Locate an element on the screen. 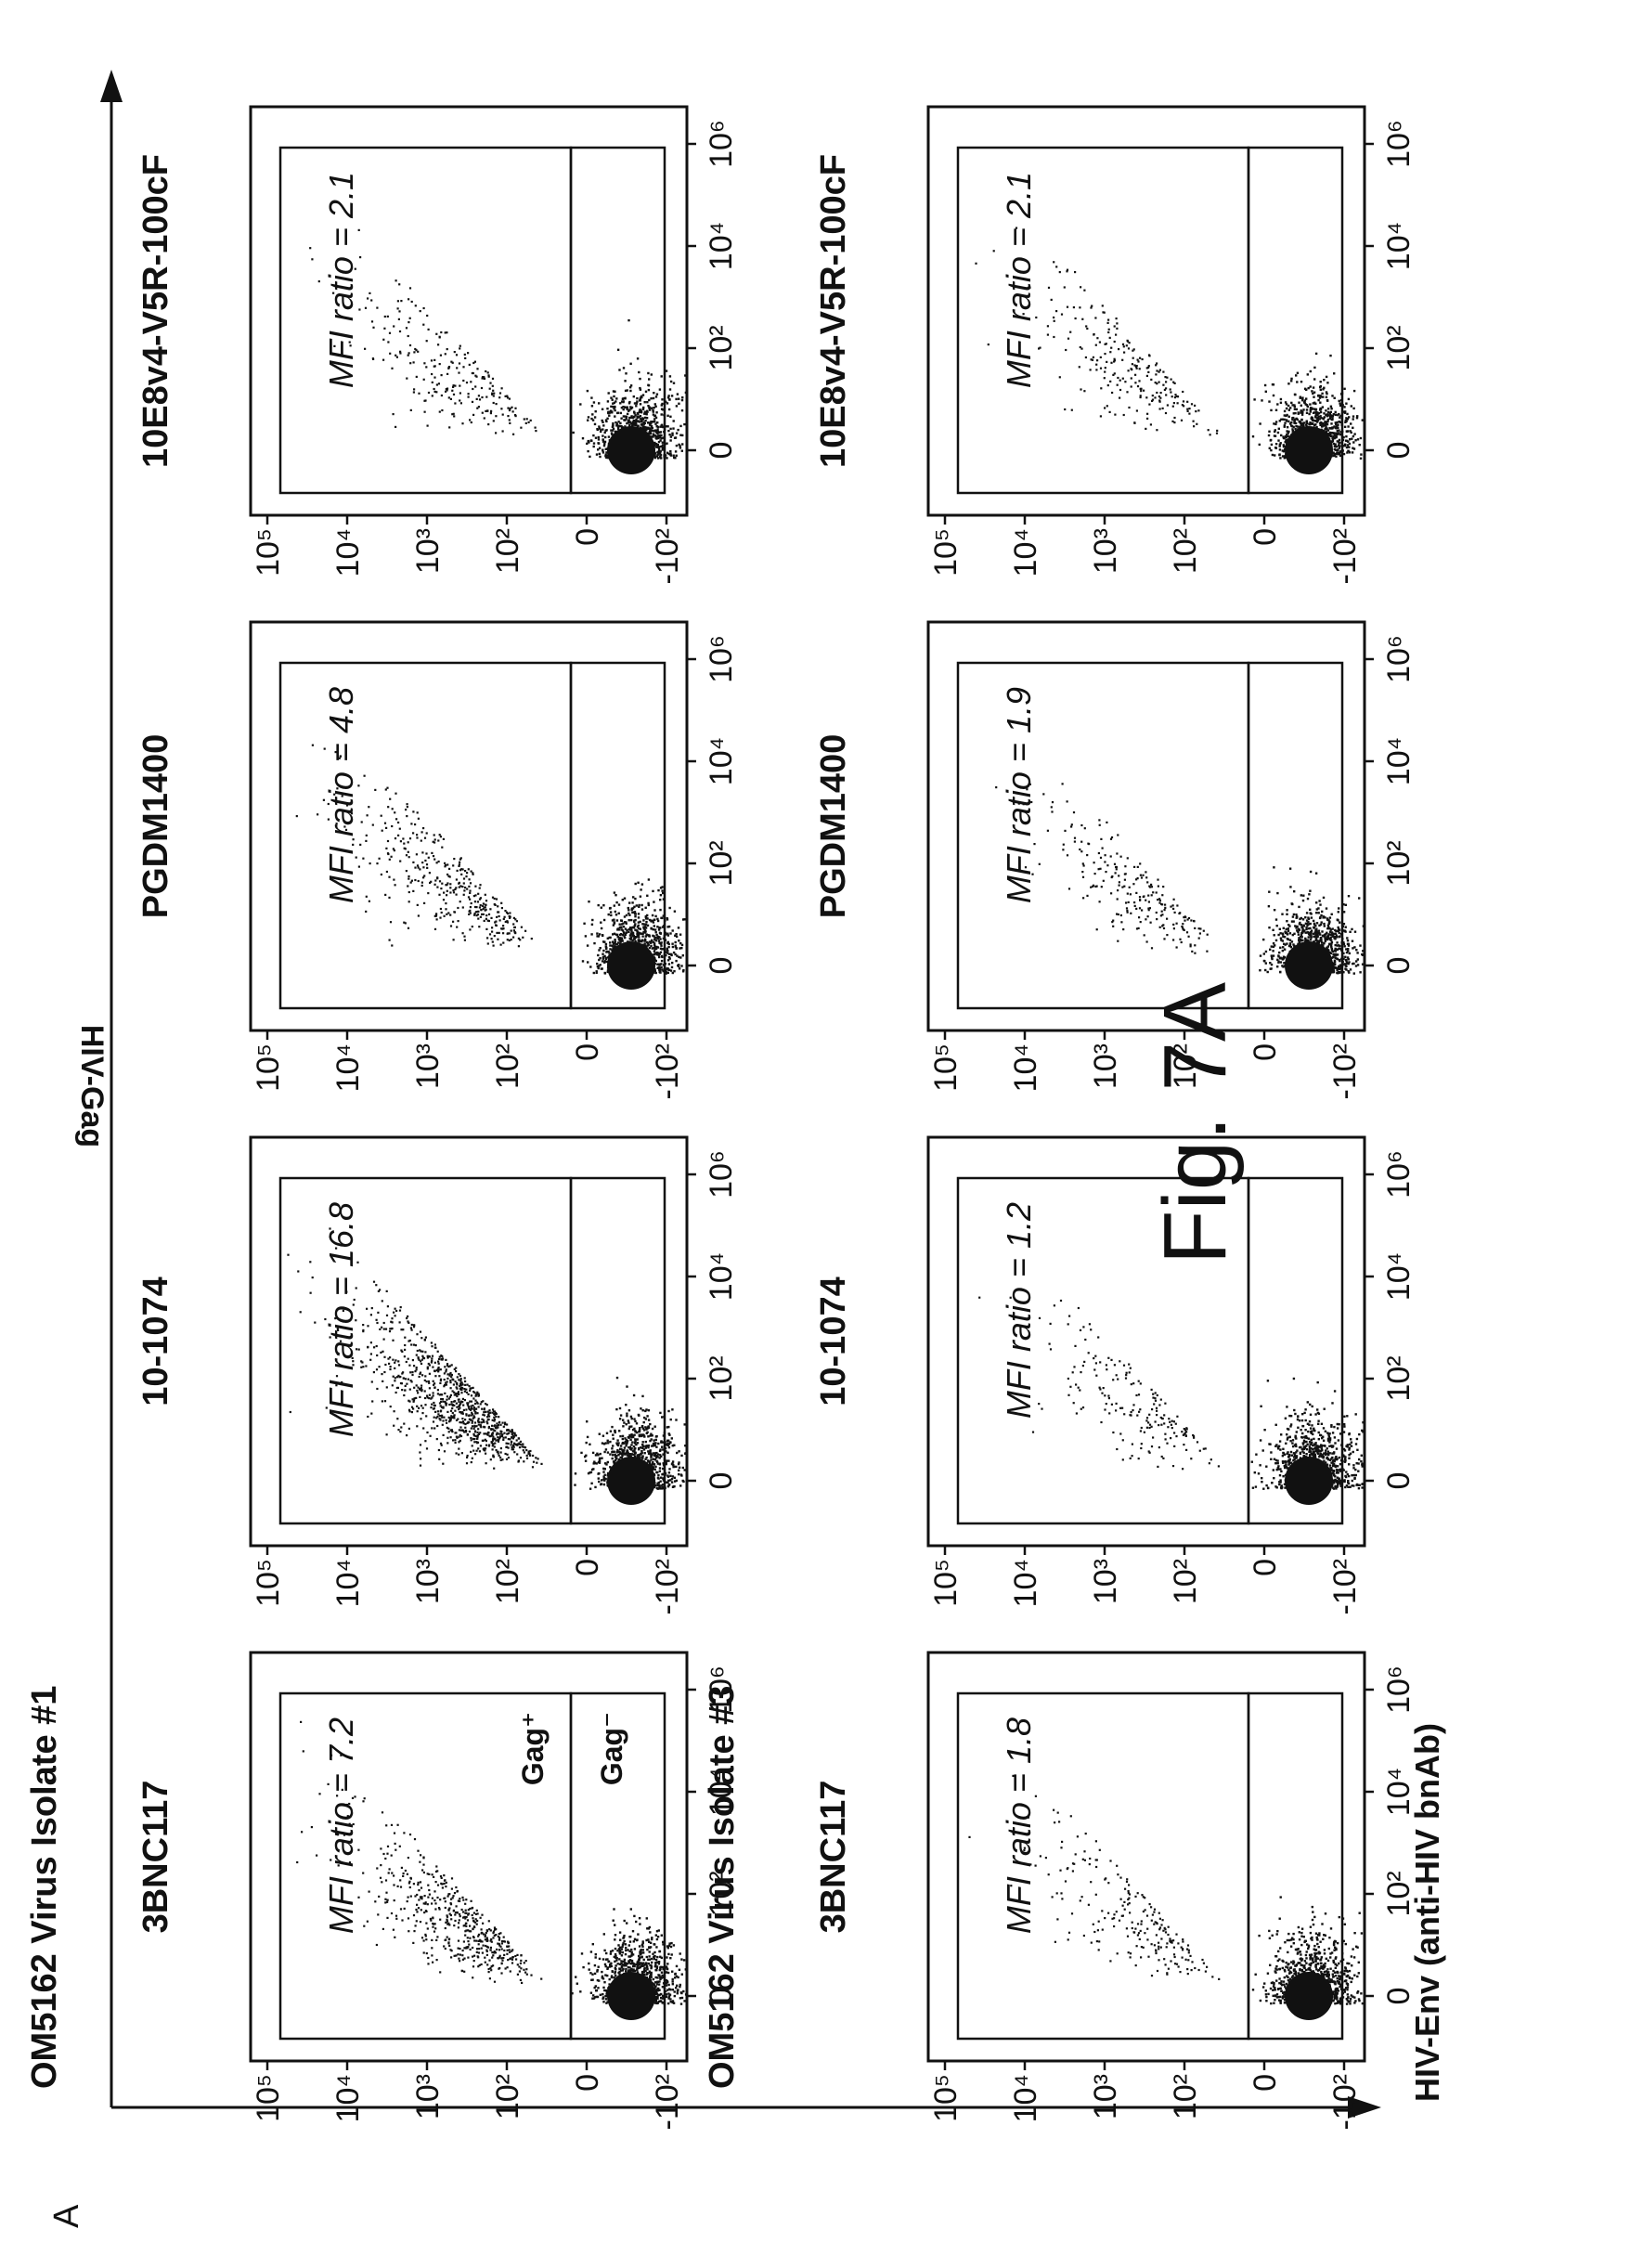 This screenshot has height=2268, width=1630. gate-label-pos: Gag⁺ is located at coordinates (533, 1748).